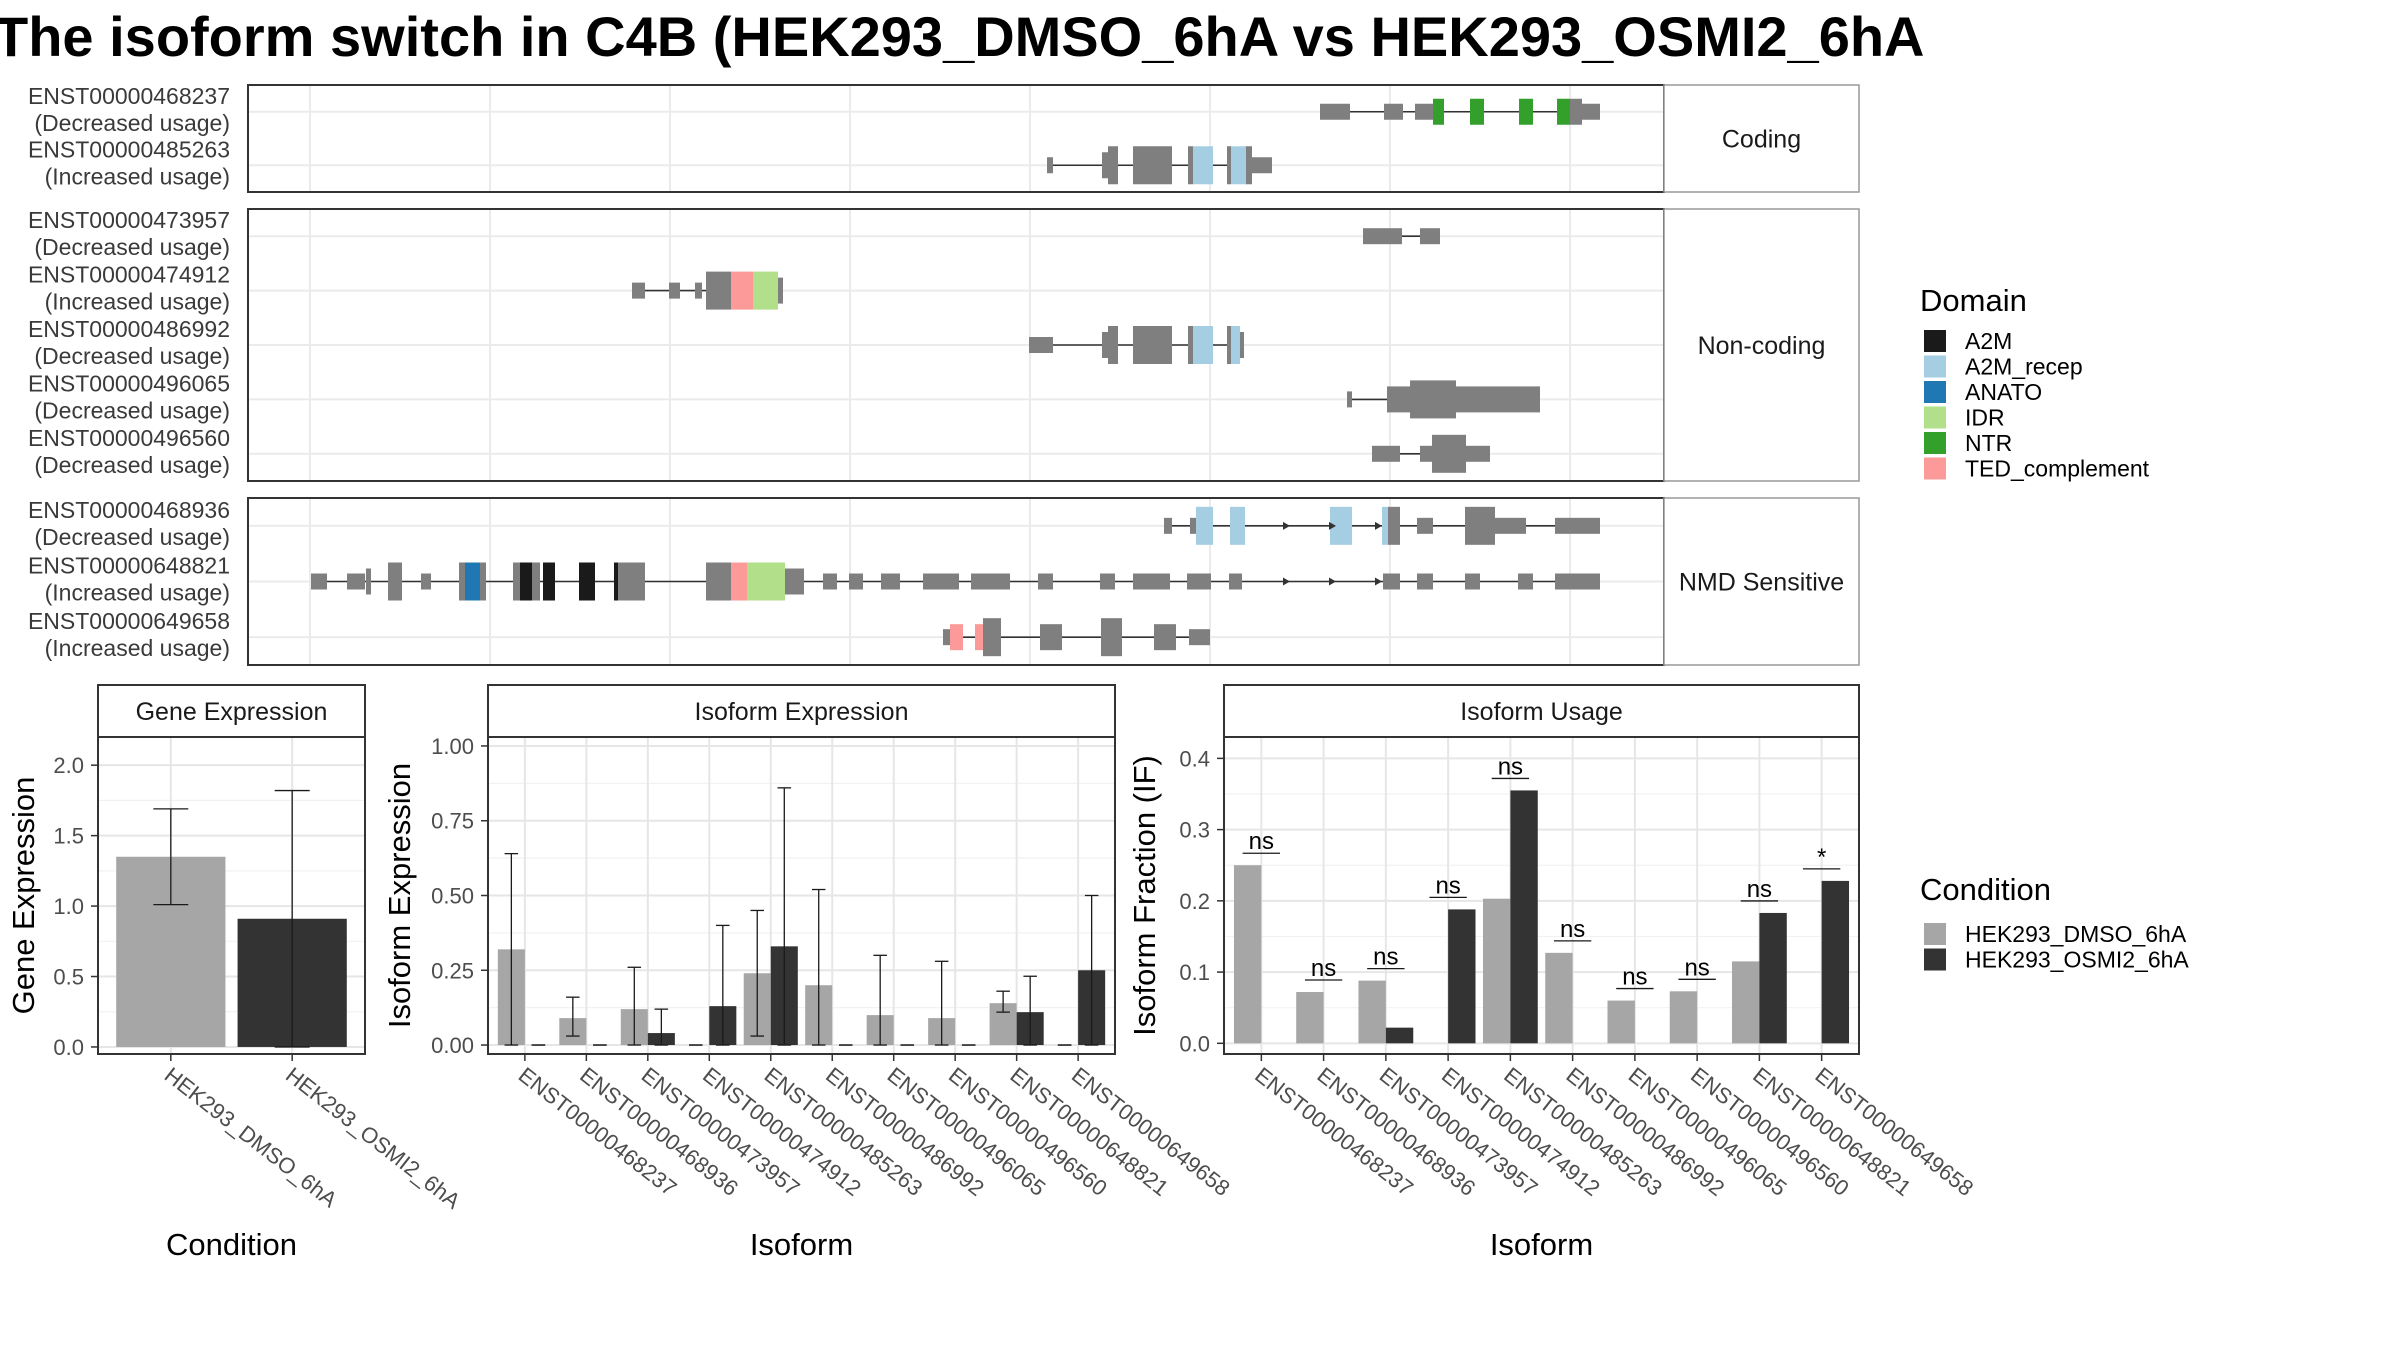 The image size is (2400, 1350). Describe the element at coordinates (129, 383) in the screenshot. I see `isoform-label: ENST00000496065` at that location.